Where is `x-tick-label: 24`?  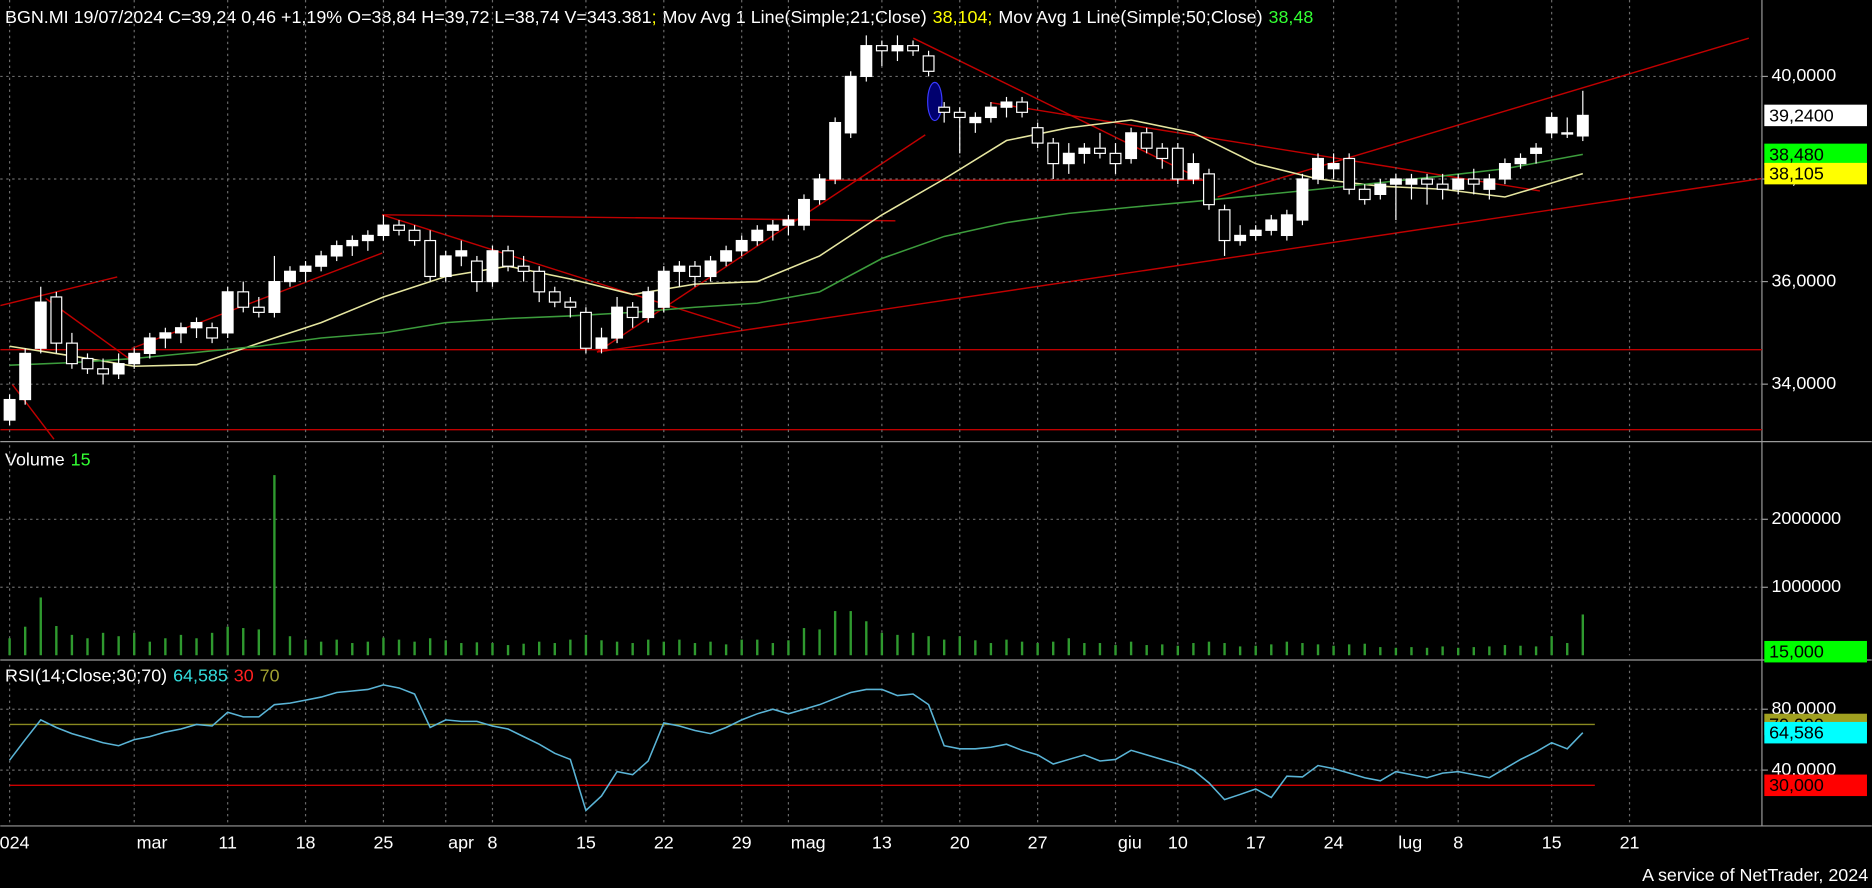
x-tick-label: 24 is located at coordinates (1334, 843).